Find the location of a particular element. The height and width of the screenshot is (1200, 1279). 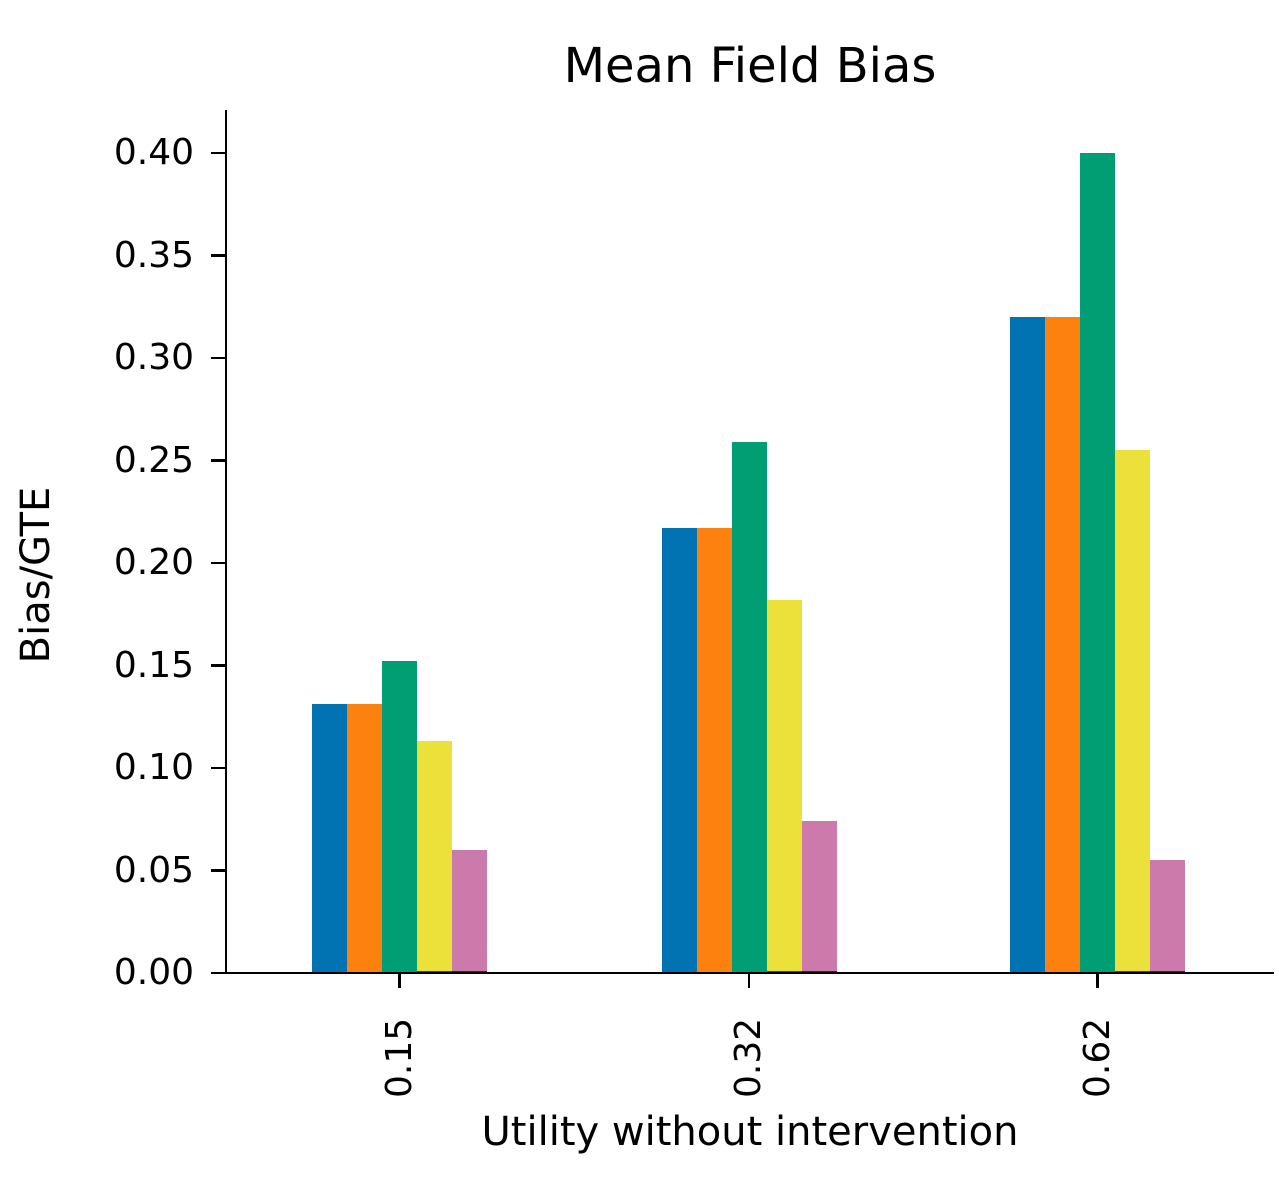

y-tickmark-0.25 is located at coordinates (217, 460).